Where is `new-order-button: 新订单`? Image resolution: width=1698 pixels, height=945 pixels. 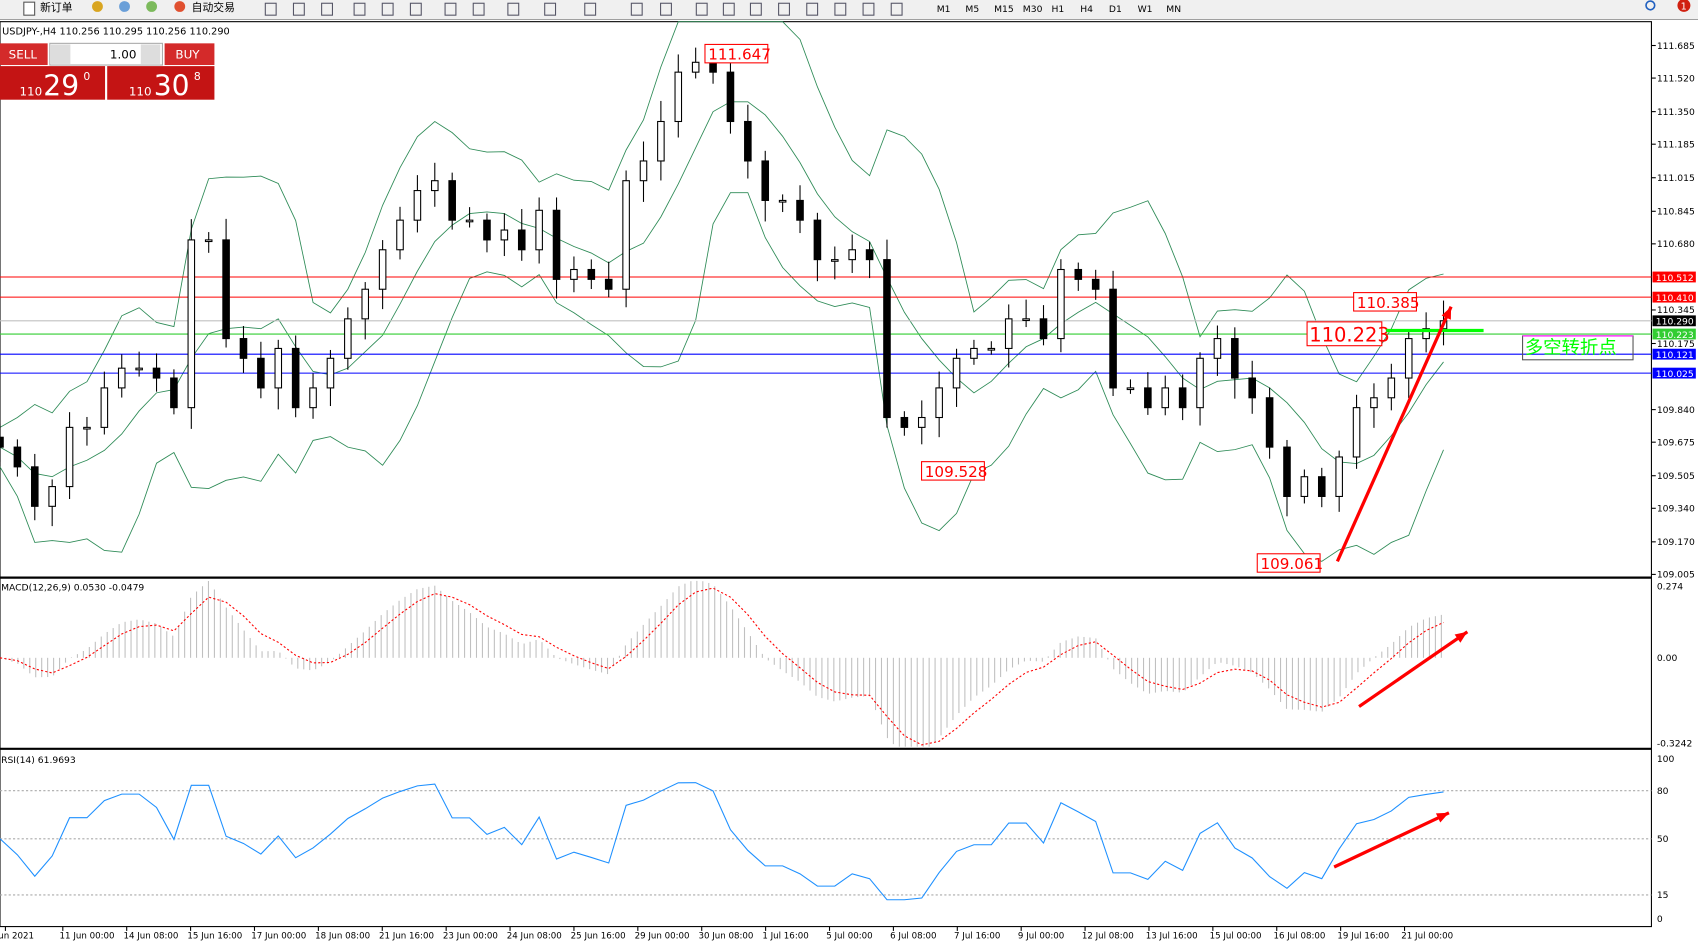
new-order-button: 新订单 is located at coordinates (48, 8).